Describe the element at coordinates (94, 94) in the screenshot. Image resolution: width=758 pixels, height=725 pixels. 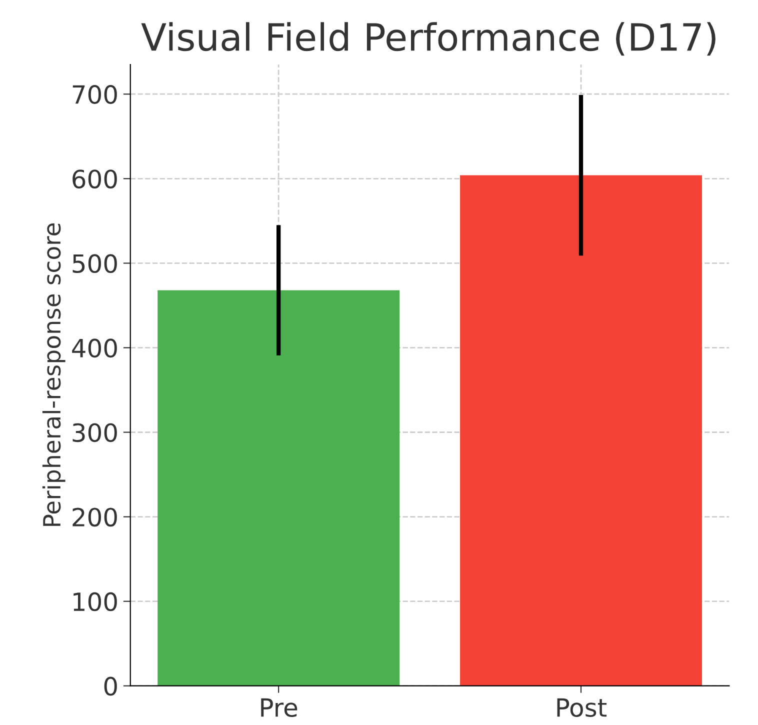
I see `y-tick-label: 700` at that location.